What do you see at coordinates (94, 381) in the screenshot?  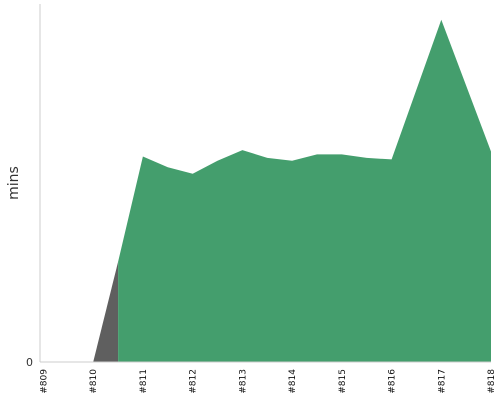 I see `x-tick-label: #810` at bounding box center [94, 381].